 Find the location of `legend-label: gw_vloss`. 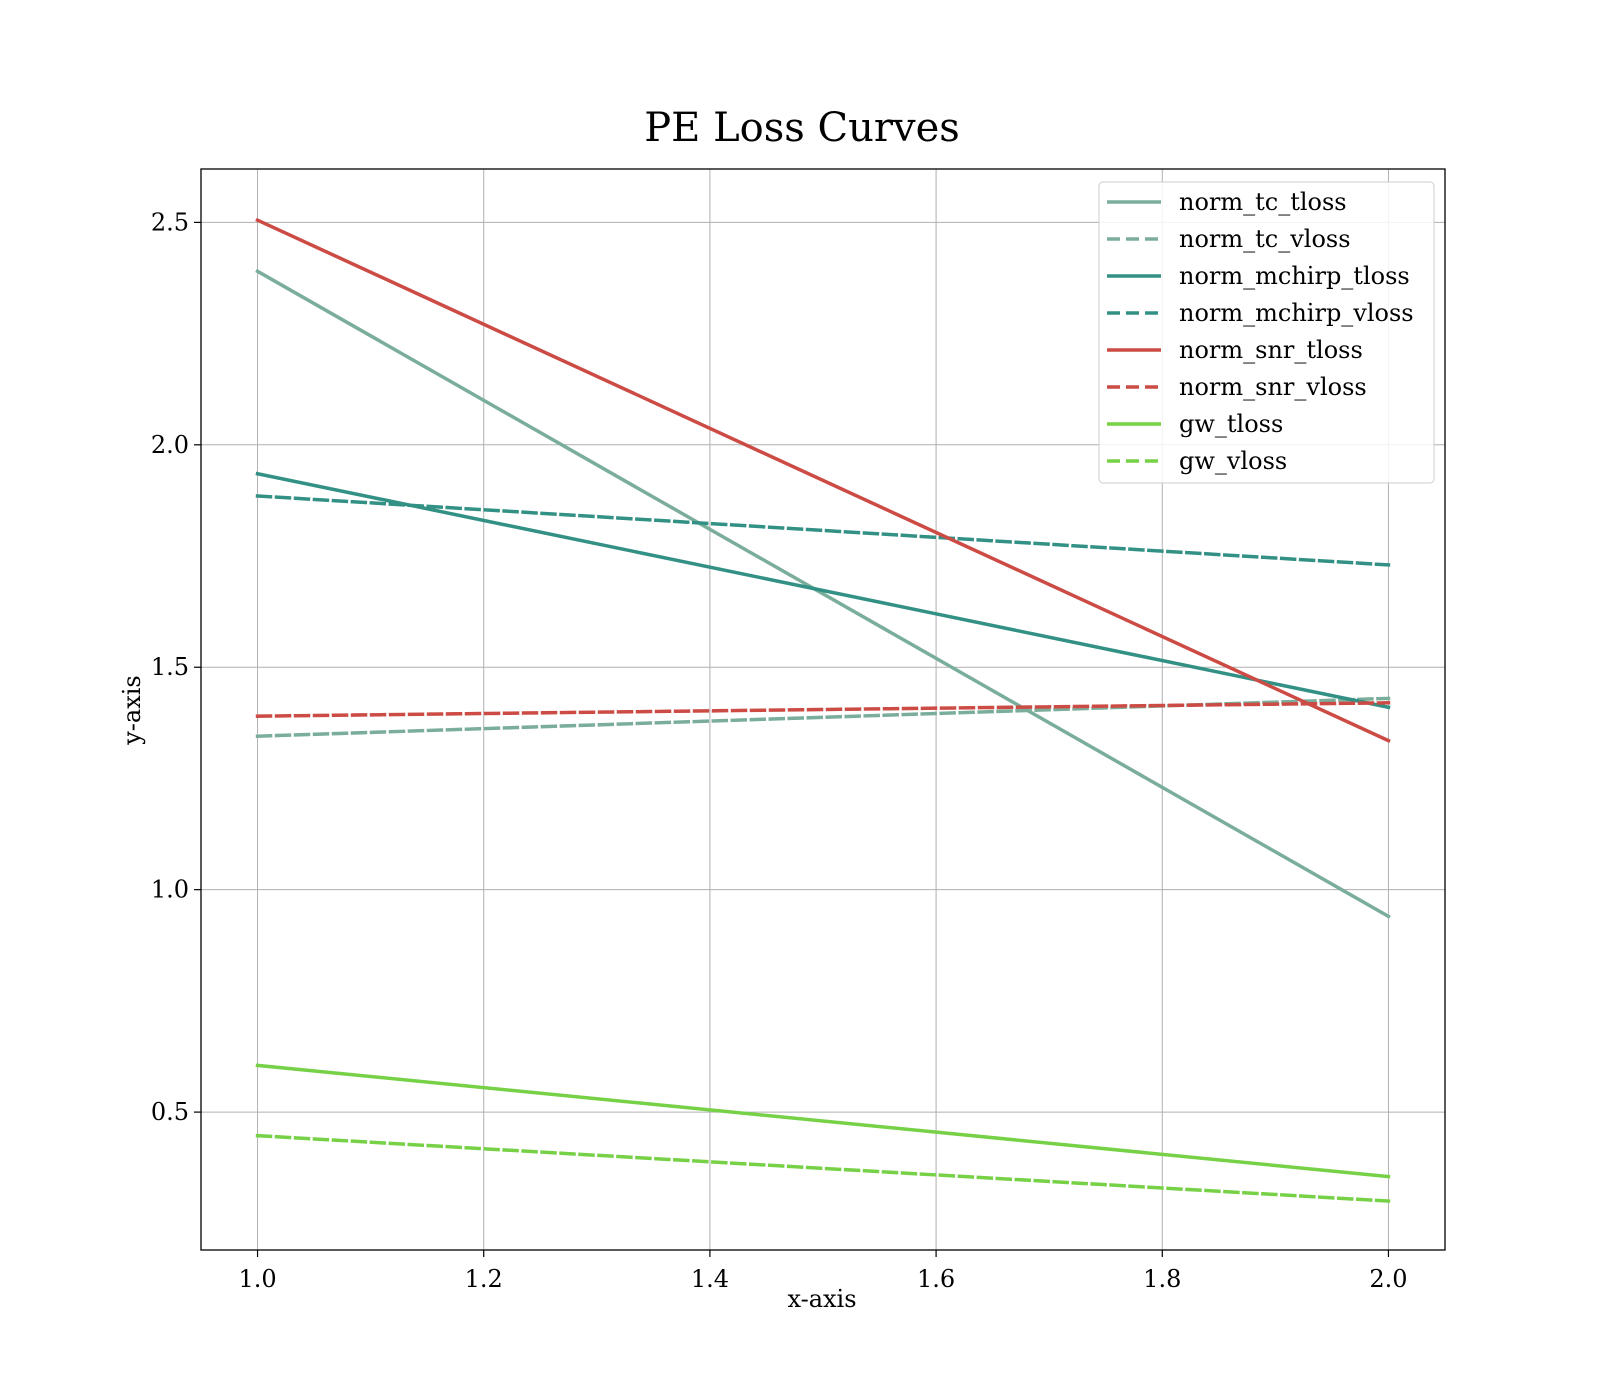

legend-label: gw_vloss is located at coordinates (1233, 461).